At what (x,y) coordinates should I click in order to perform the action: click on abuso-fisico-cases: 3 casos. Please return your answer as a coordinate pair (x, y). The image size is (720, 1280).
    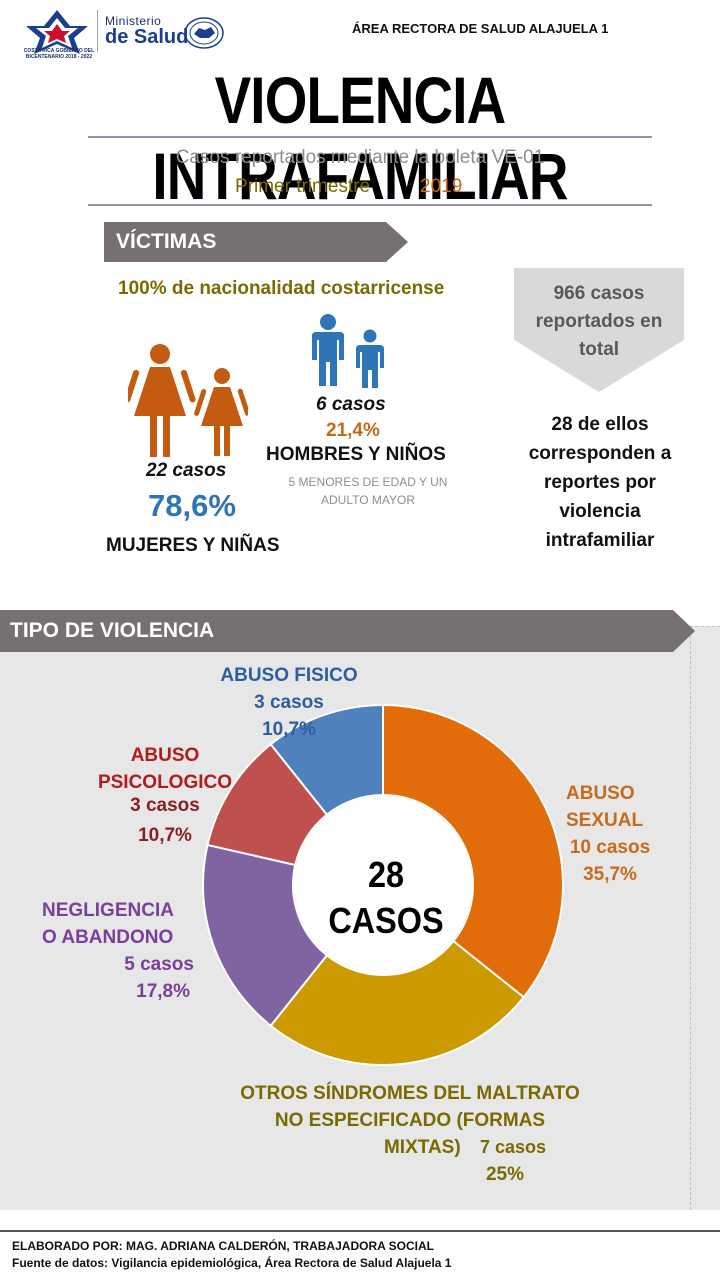
    Looking at the image, I should click on (289, 702).